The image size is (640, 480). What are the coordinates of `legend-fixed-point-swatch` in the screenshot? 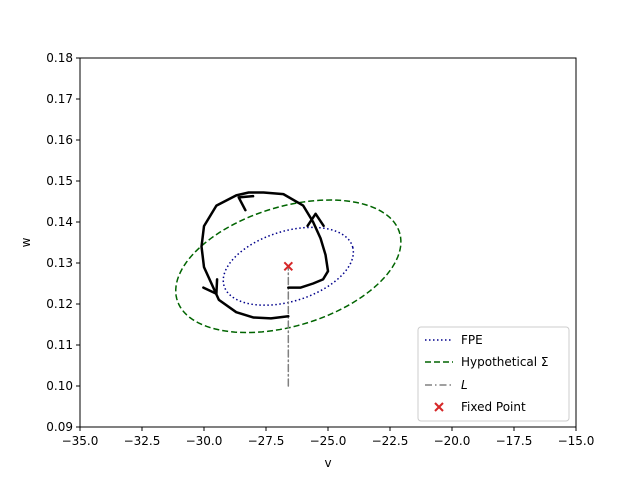 It's located at (439, 407).